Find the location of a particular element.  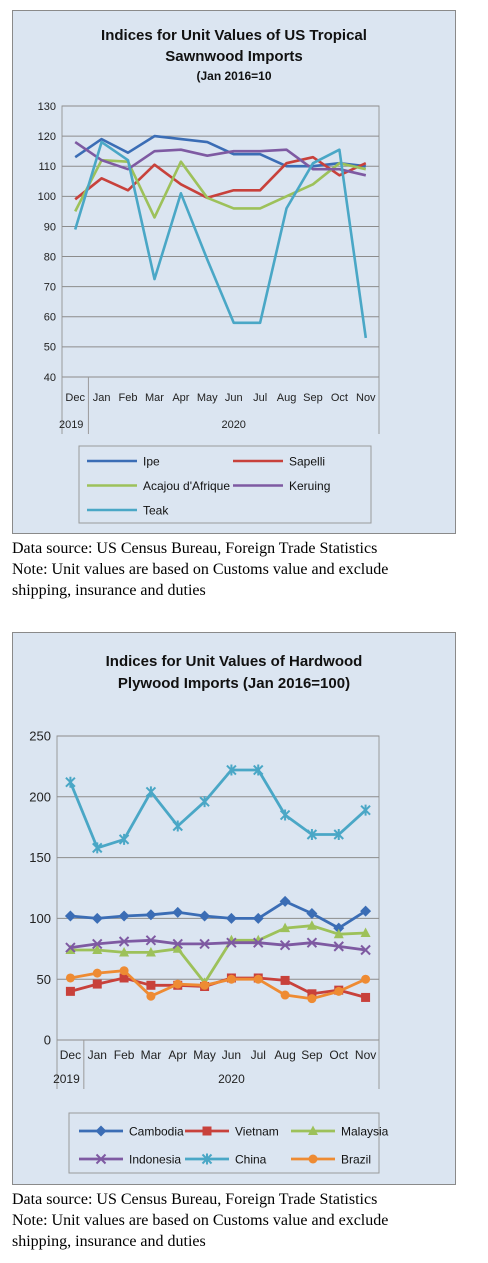

legend-item-vietnam: Vietnam is located at coordinates (232, 1131).